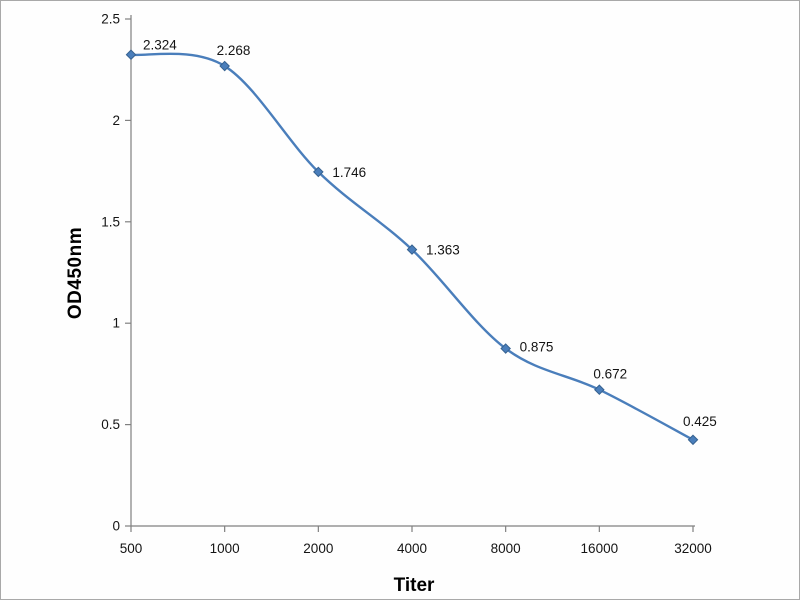 The height and width of the screenshot is (600, 800). Describe the element at coordinates (160, 45) in the screenshot. I see `data-point-label: 2.324` at that location.